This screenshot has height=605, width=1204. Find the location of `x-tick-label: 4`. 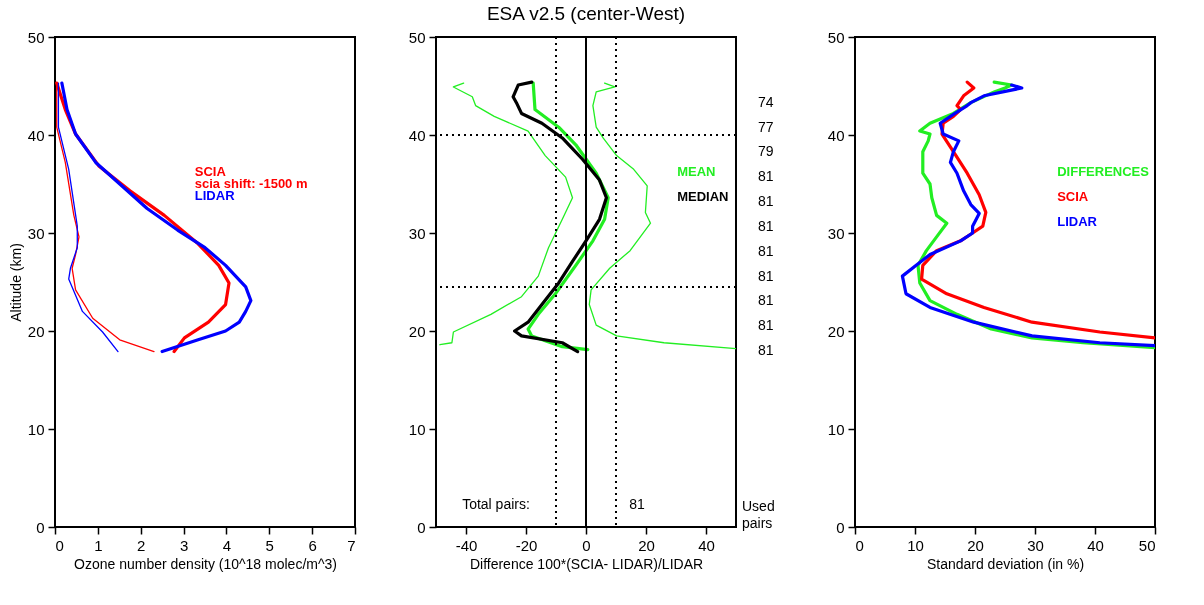

x-tick-label: 4 is located at coordinates (227, 545).